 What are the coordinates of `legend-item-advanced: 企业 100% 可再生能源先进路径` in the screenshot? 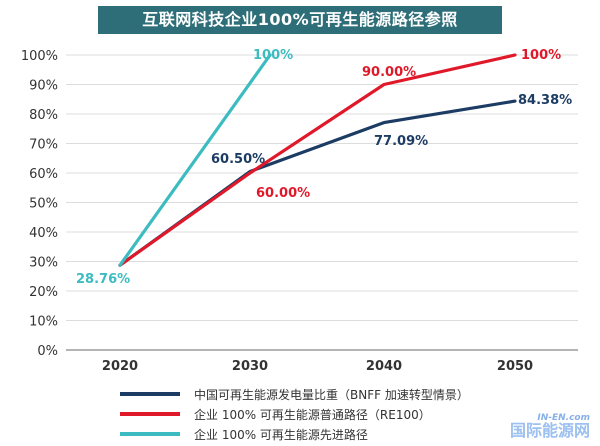 It's located at (330, 434).